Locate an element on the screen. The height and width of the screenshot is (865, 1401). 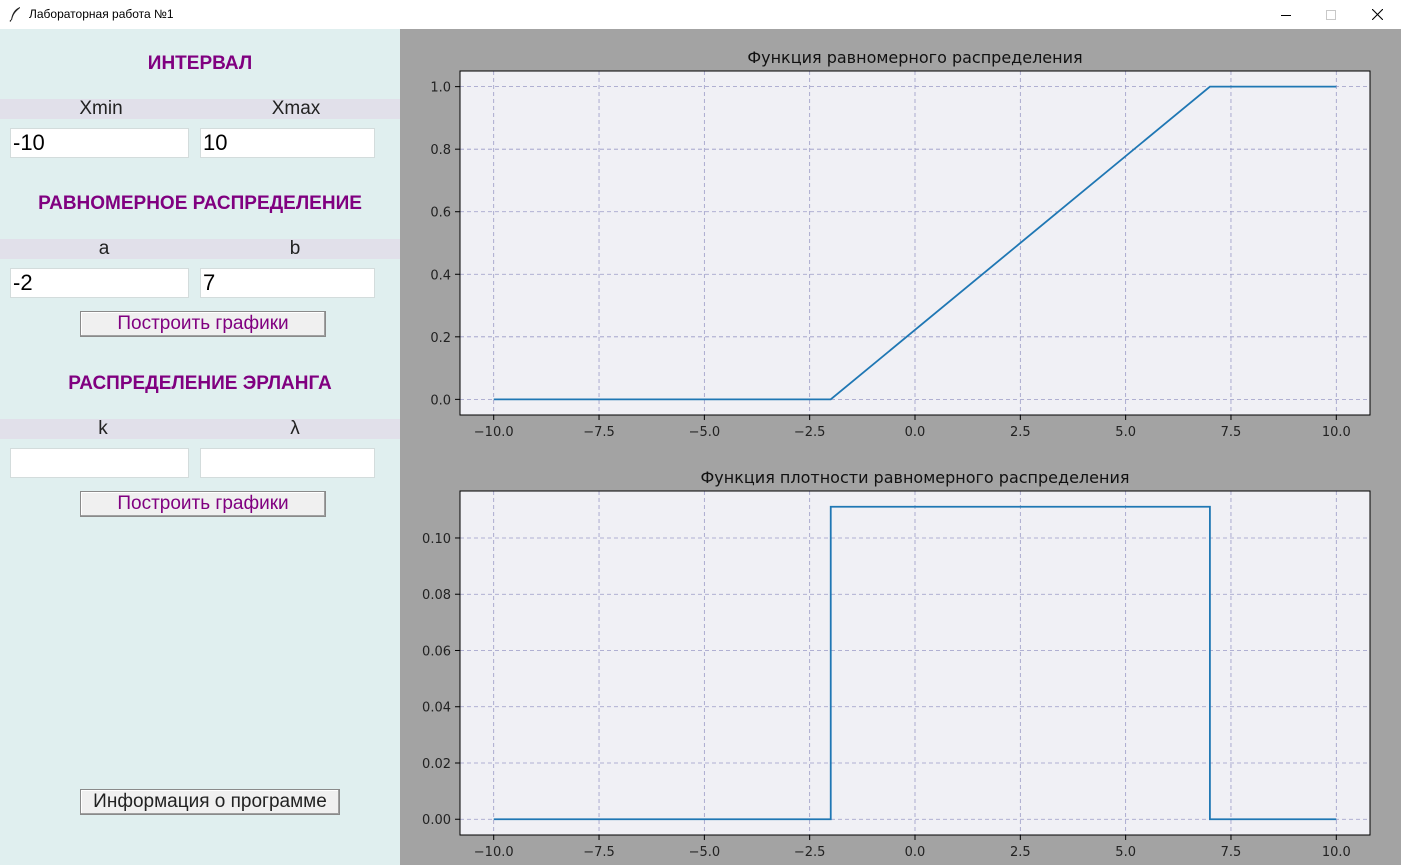
erlang-build-button: Построить графики is located at coordinates (203, 504).